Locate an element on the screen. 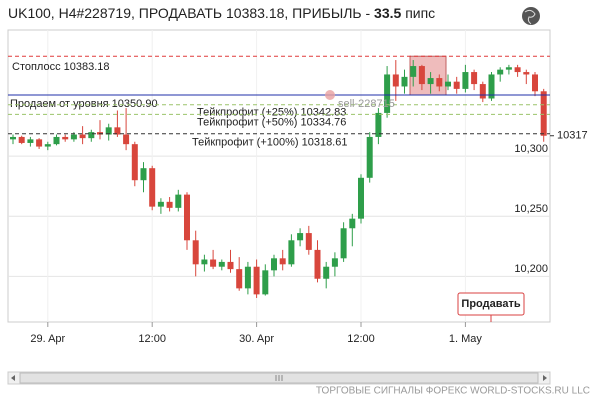 This screenshot has height=400, width=600. scroll-grip is located at coordinates (279, 378).